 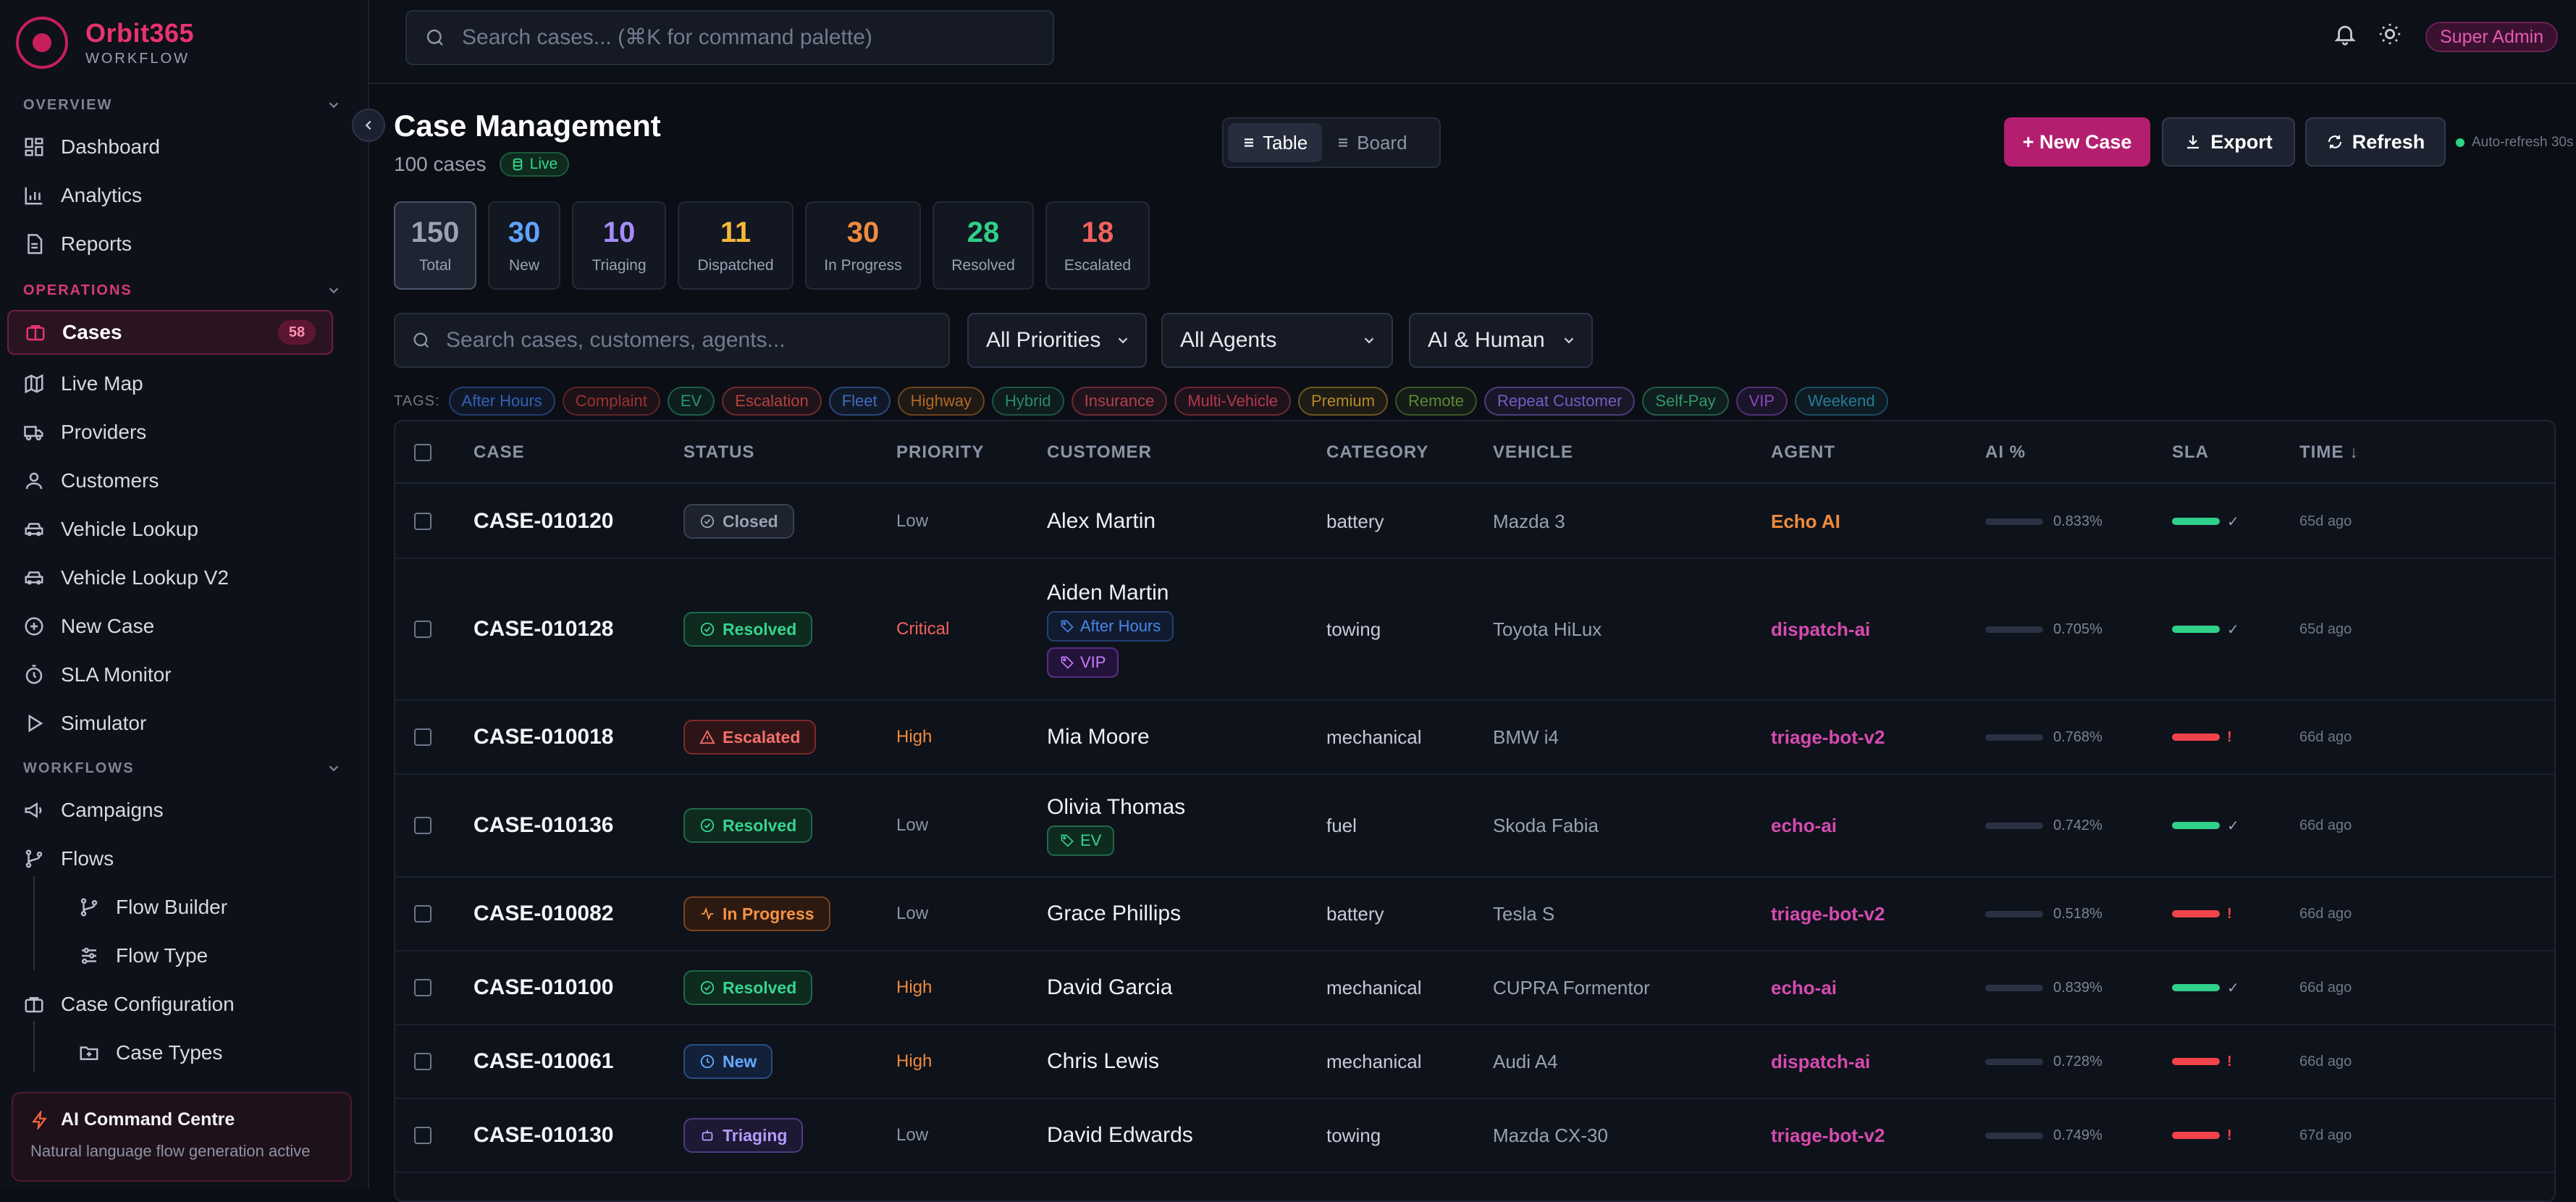 I want to click on stat-triaging: 10 Triaging, so click(x=619, y=246).